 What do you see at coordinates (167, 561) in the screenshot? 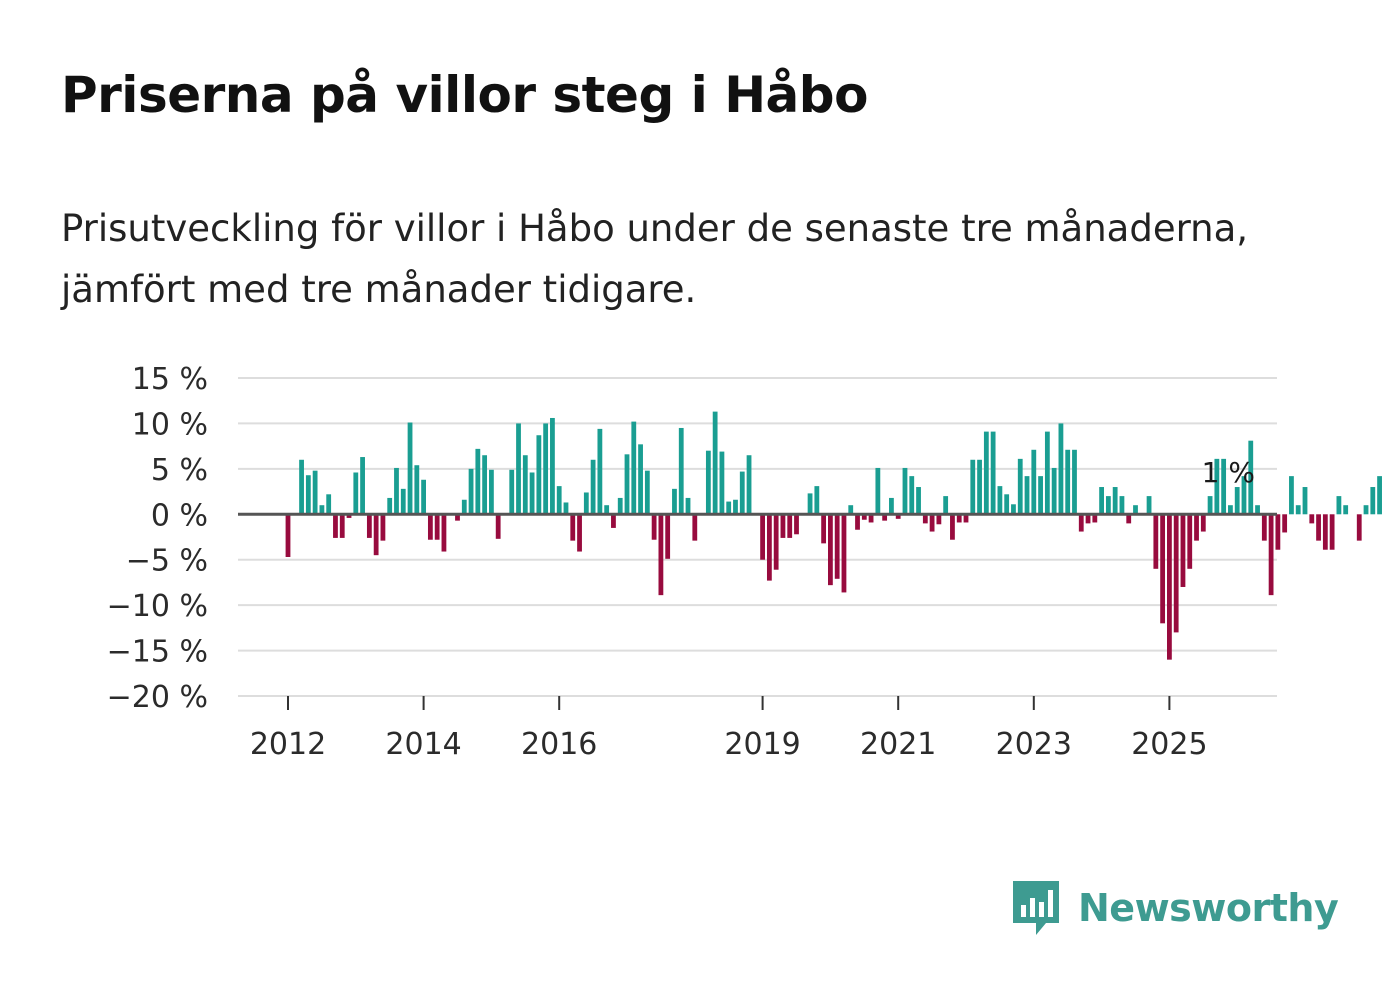
I see `y-tick-label: −5 %` at bounding box center [167, 561].